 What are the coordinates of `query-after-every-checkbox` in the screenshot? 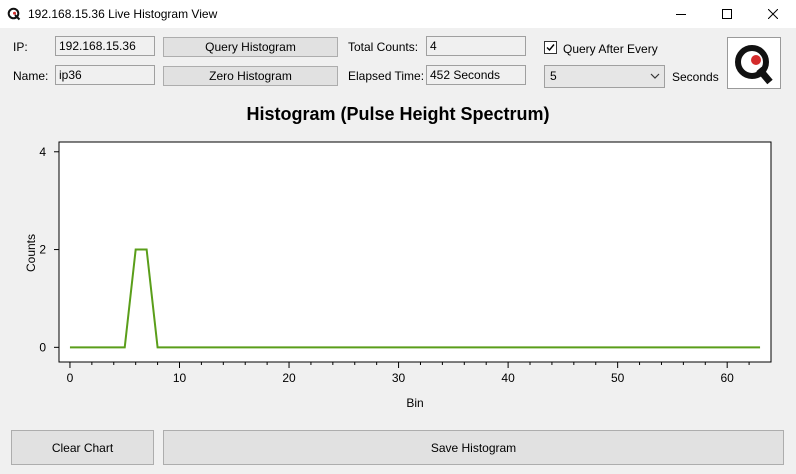 It's located at (550, 47).